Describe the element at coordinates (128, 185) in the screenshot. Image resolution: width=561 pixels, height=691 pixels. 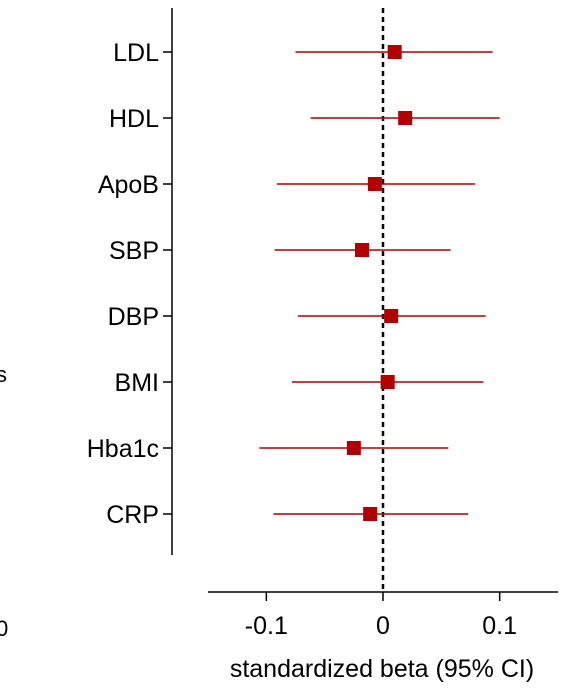
I see `category-label: ApoB` at that location.